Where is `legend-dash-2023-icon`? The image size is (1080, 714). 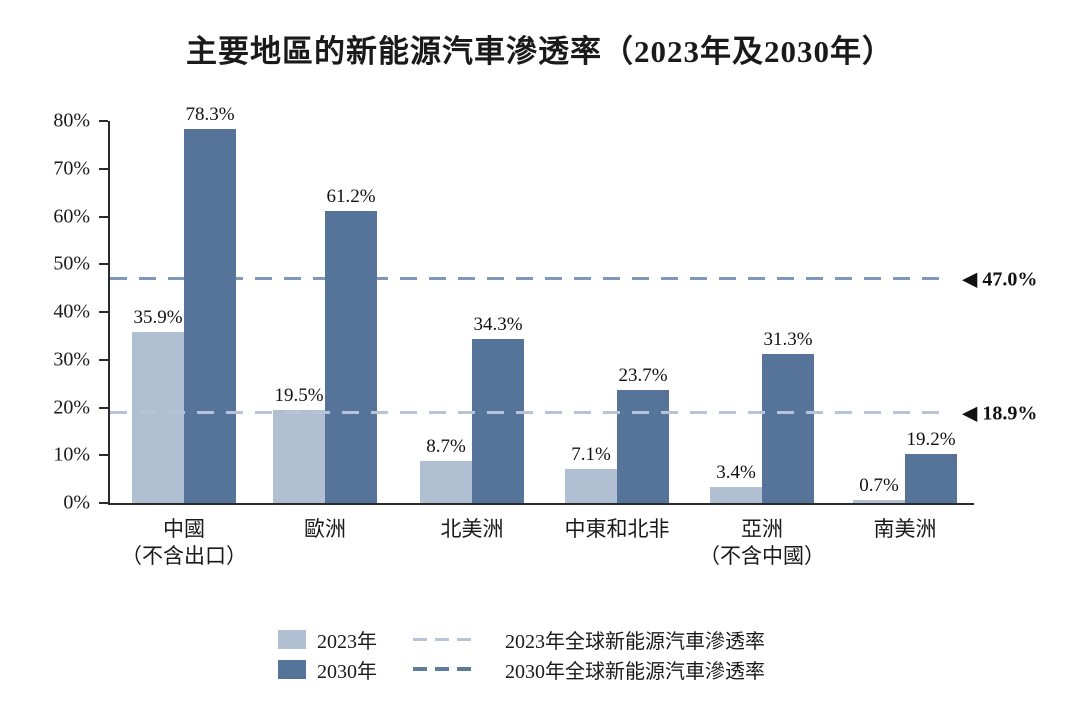
legend-dash-2023-icon is located at coordinates (442, 639).